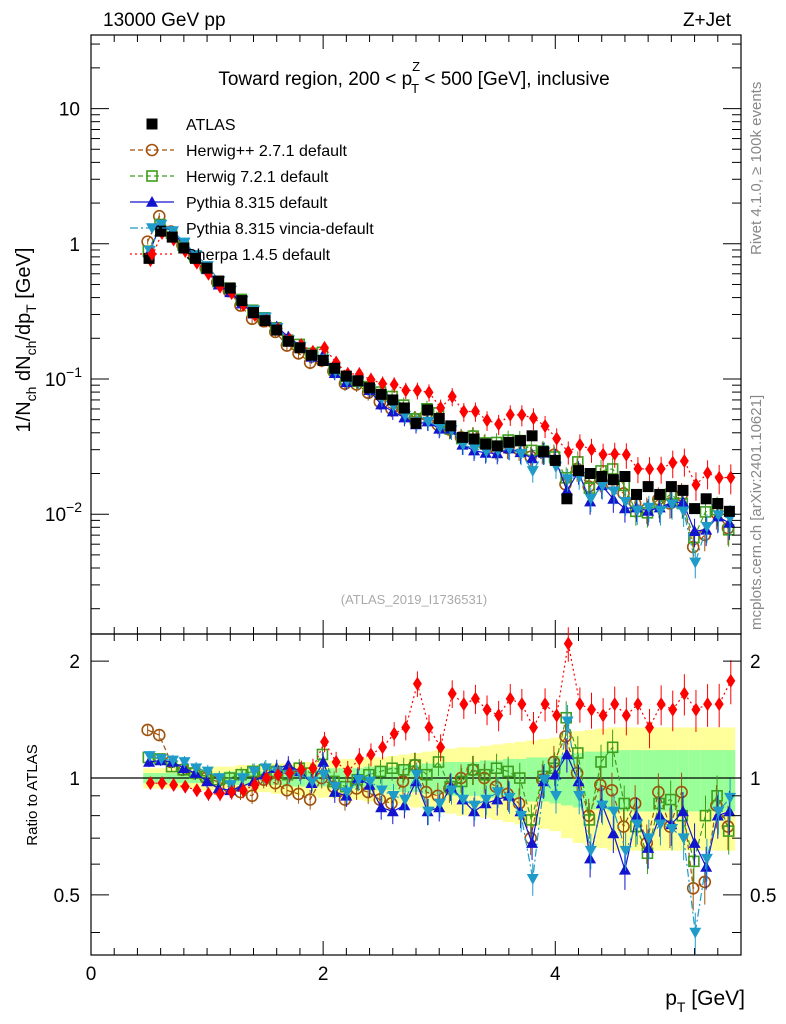  Describe the element at coordinates (755, 662) in the screenshot. I see `y-tick-label-ratio-right: 2` at that location.